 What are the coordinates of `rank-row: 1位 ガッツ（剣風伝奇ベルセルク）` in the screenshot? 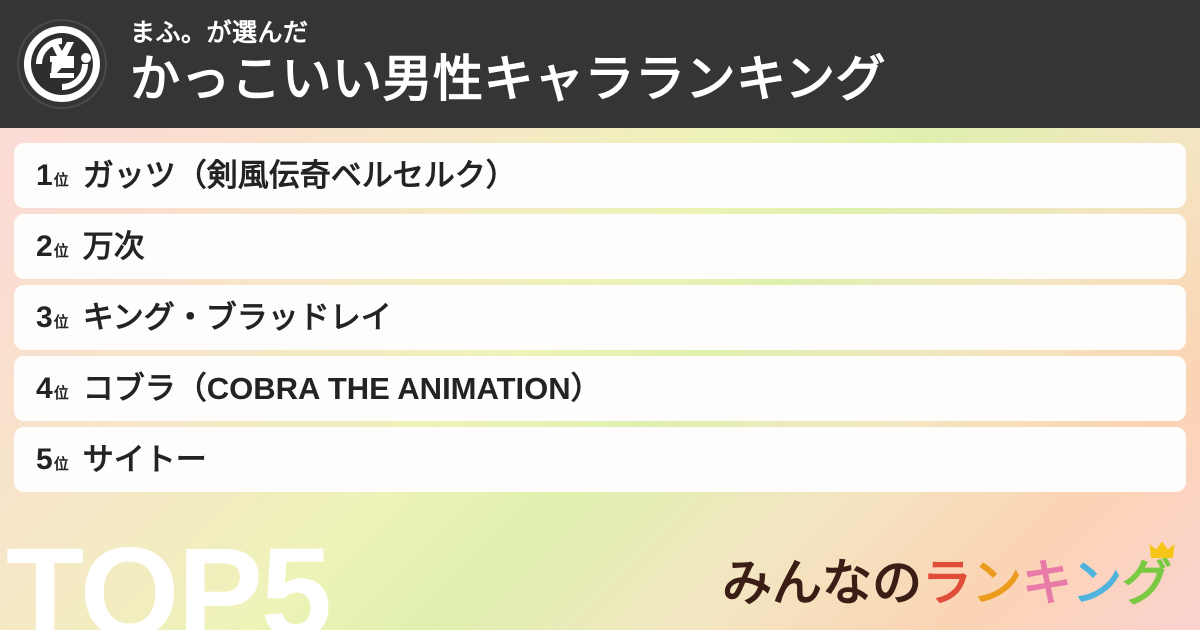 It's located at (600, 175).